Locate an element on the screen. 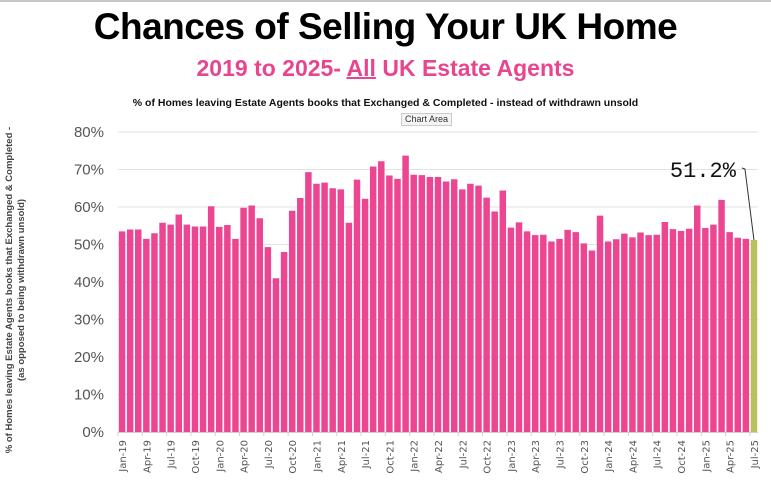  subtitle-prefix: 2019 to 2025- is located at coordinates (271, 68).